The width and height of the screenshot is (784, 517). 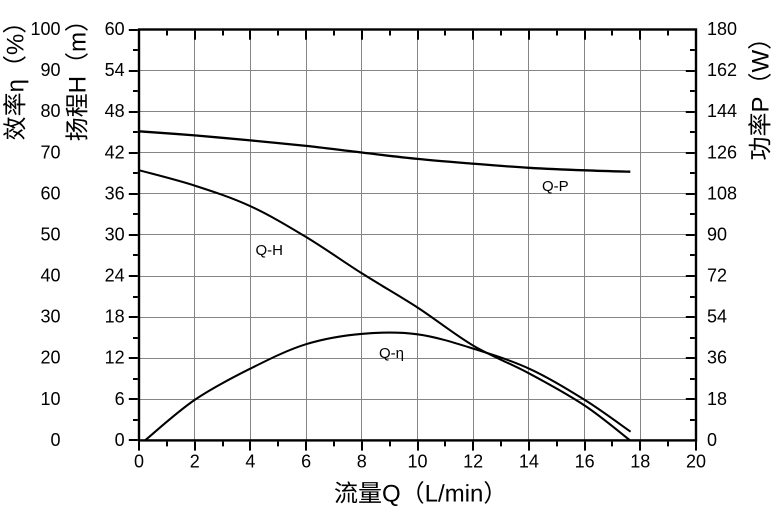 What do you see at coordinates (115, 276) in the screenshot?
I see `svg-text: 24` at bounding box center [115, 276].